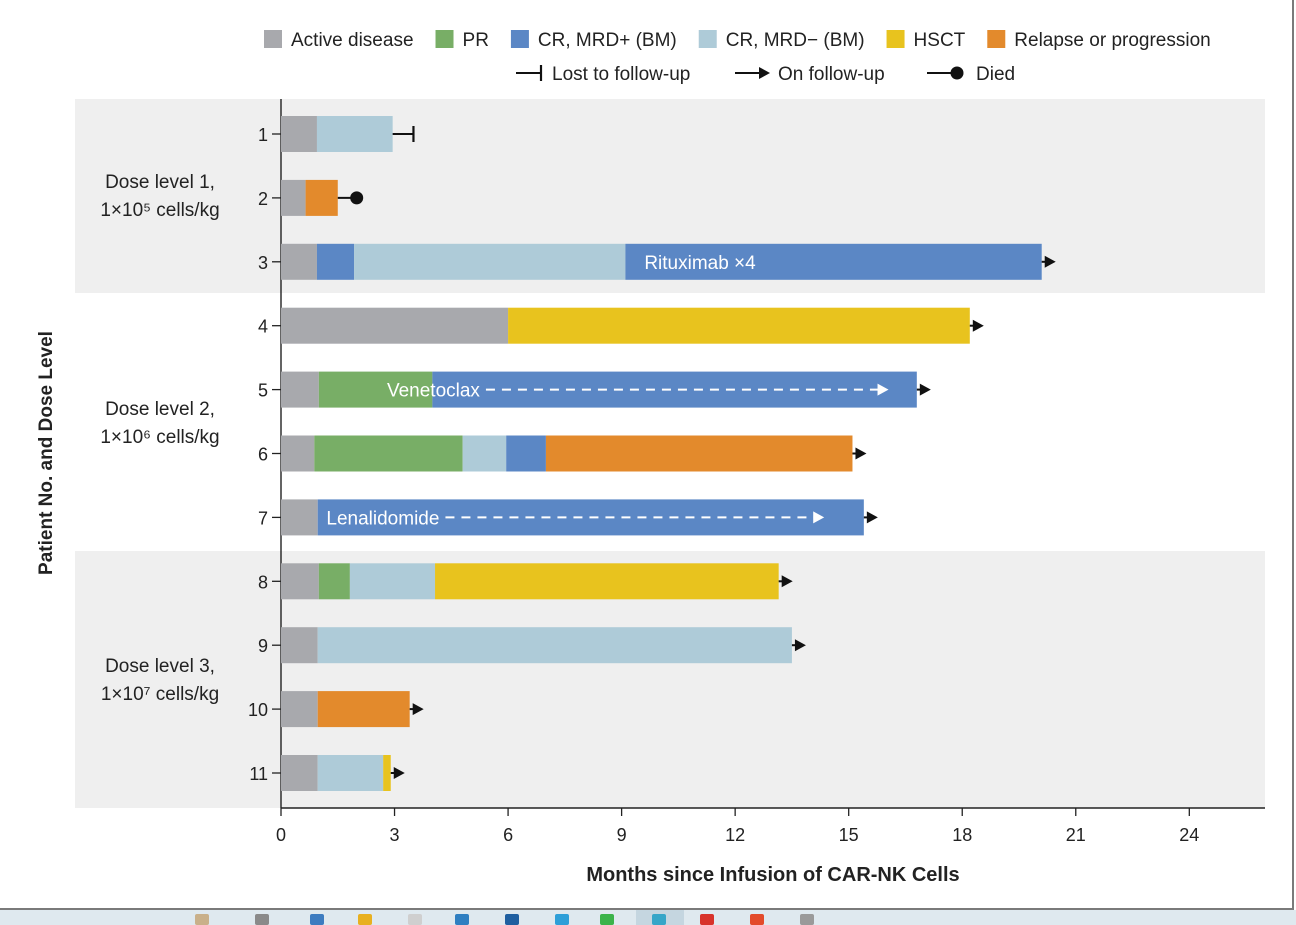 The image size is (1296, 925). I want to click on legend-label: PR, so click(476, 40).